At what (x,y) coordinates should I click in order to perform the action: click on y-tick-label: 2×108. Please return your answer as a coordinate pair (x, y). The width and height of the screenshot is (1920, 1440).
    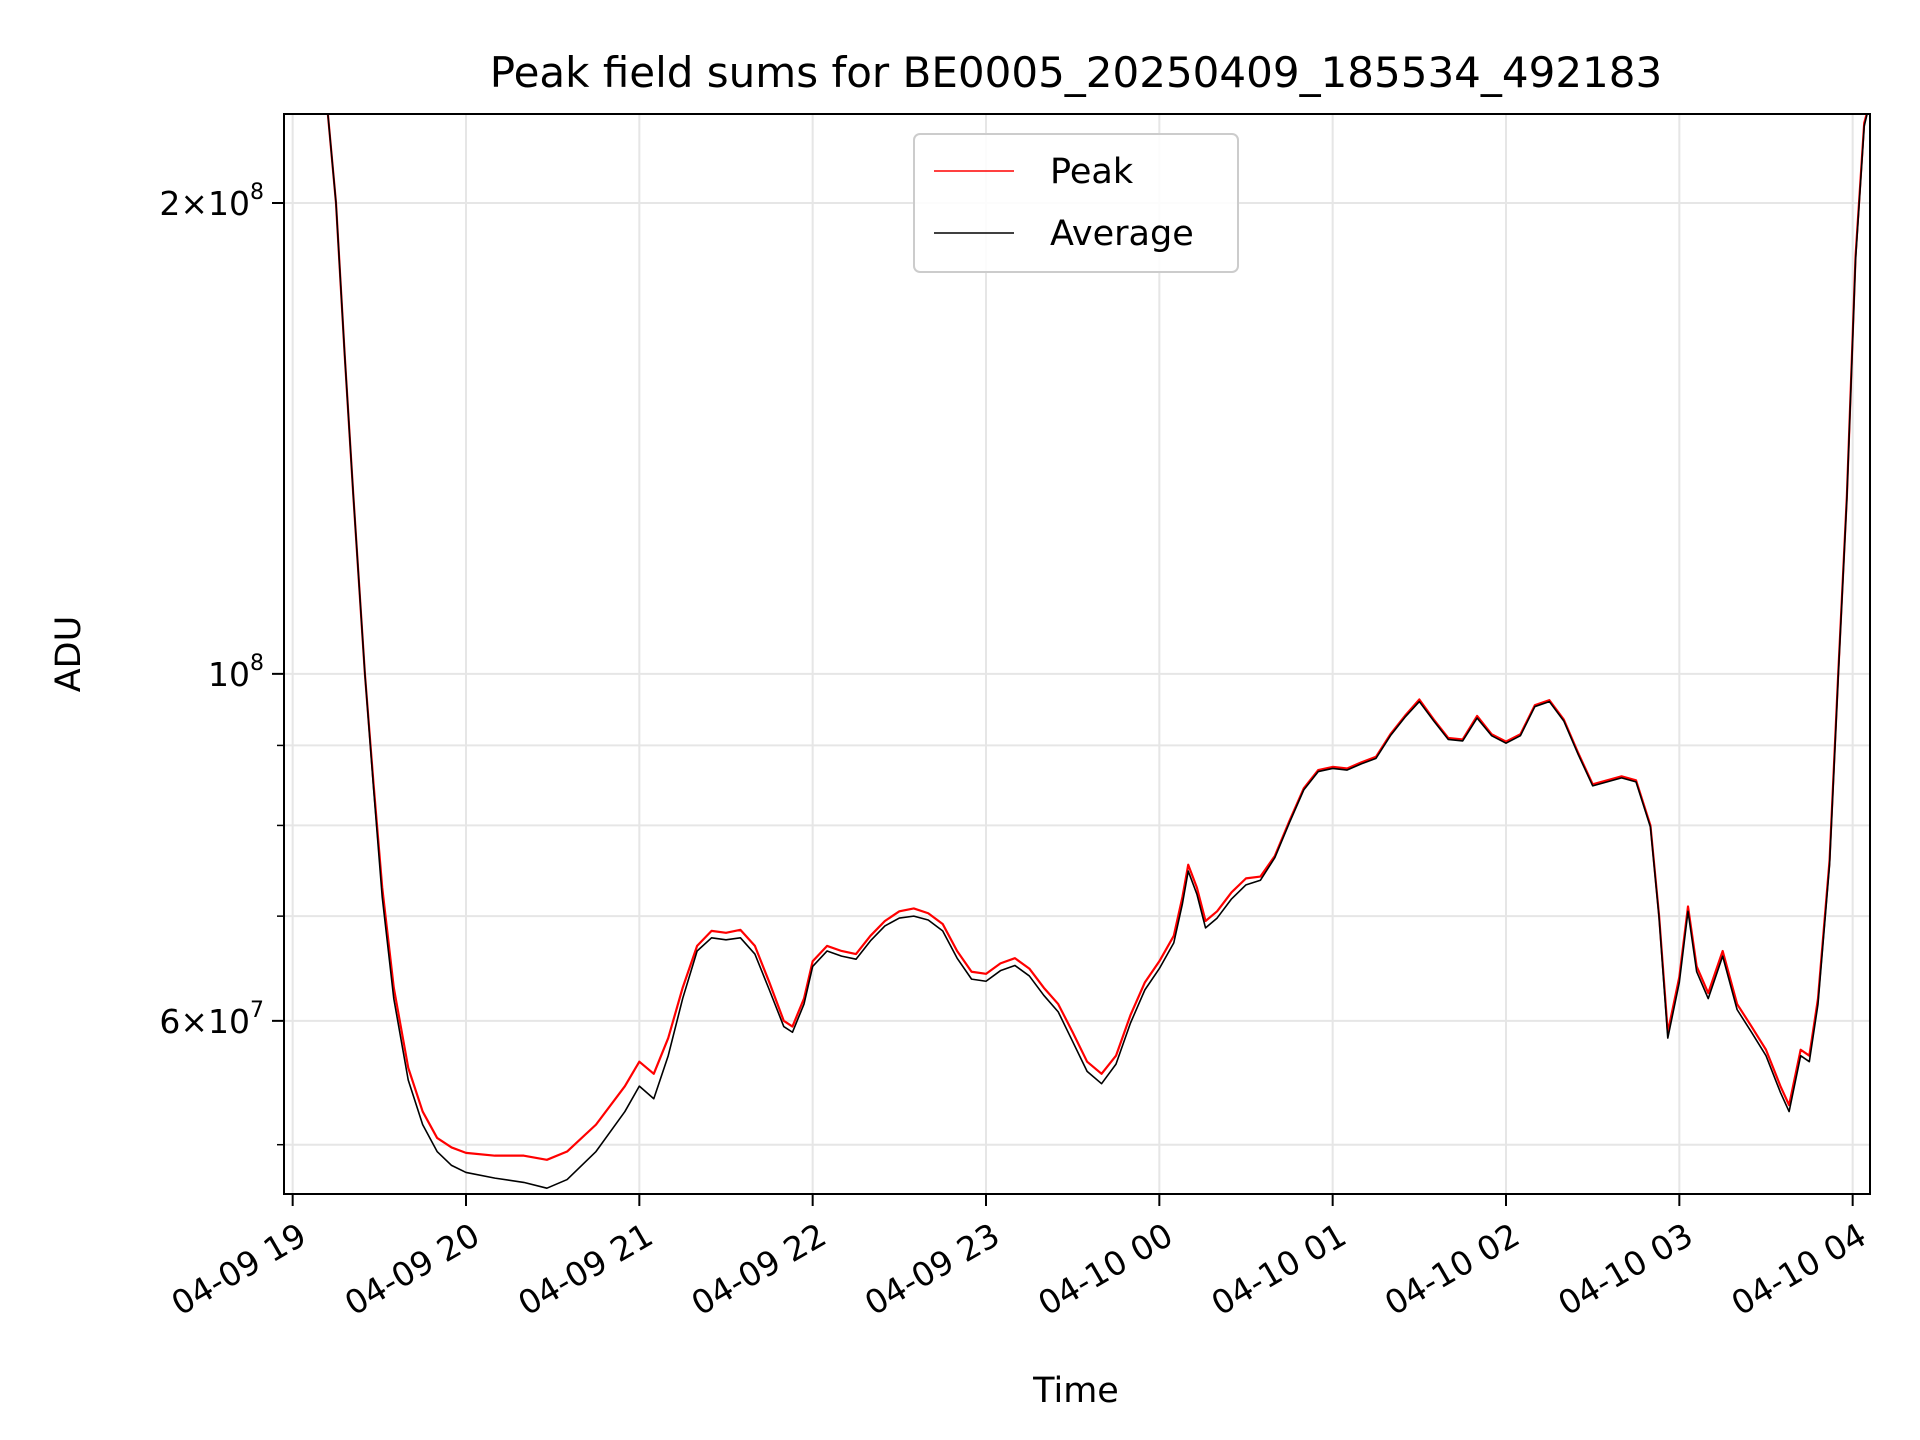
    Looking at the image, I should click on (211, 201).